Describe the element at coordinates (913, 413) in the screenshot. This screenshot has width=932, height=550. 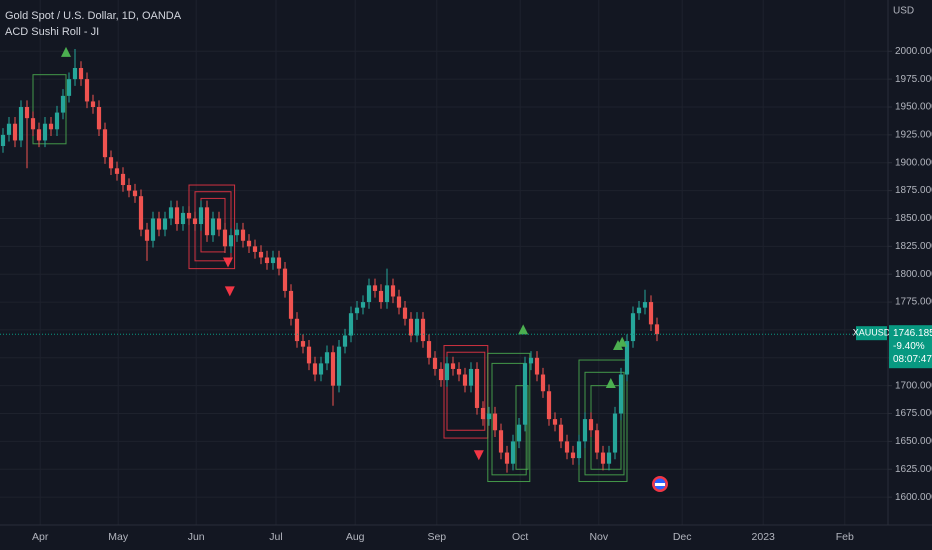
I see `y-tick-label: 1675.000` at that location.